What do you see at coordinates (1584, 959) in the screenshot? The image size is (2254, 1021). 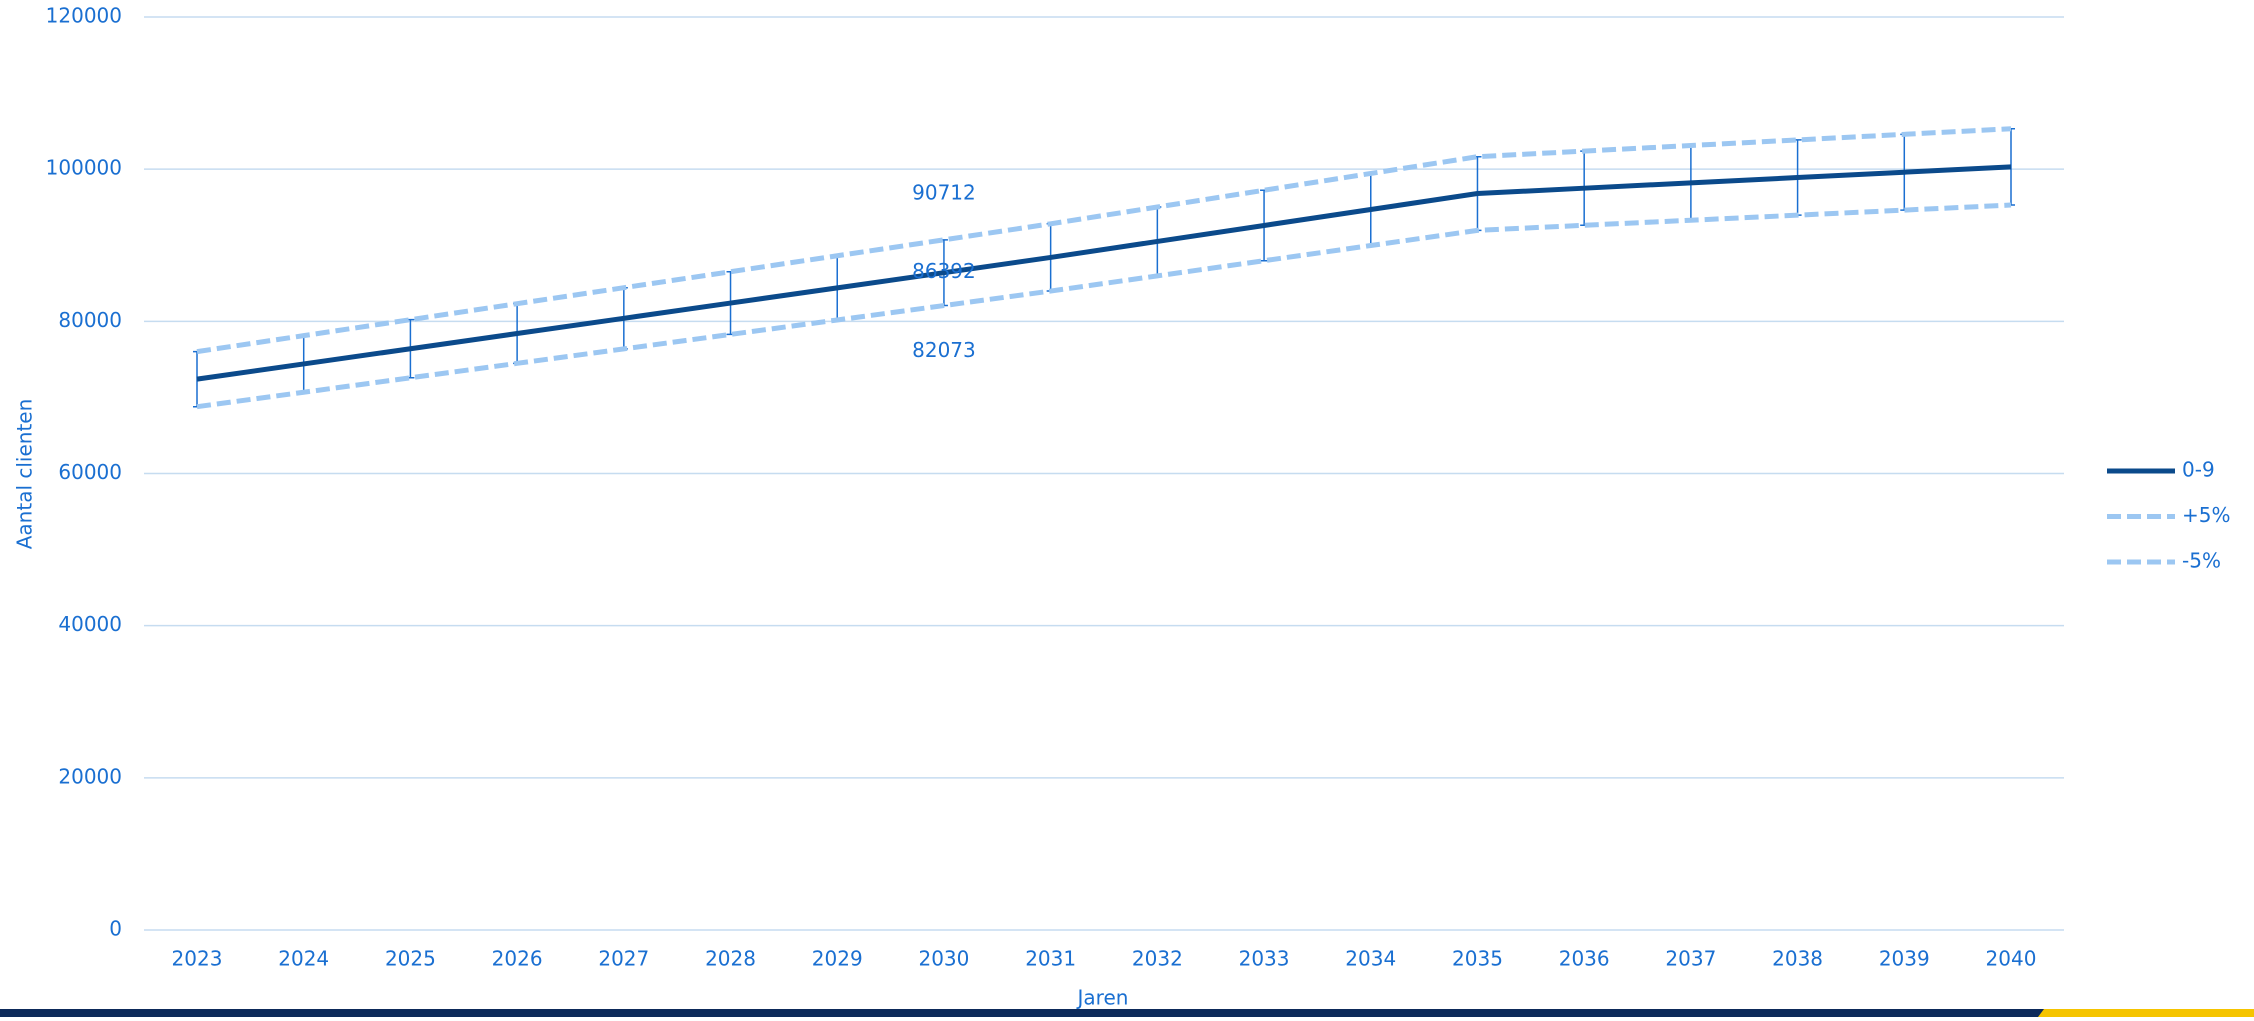 I see `x-tick-label: 2036` at bounding box center [1584, 959].